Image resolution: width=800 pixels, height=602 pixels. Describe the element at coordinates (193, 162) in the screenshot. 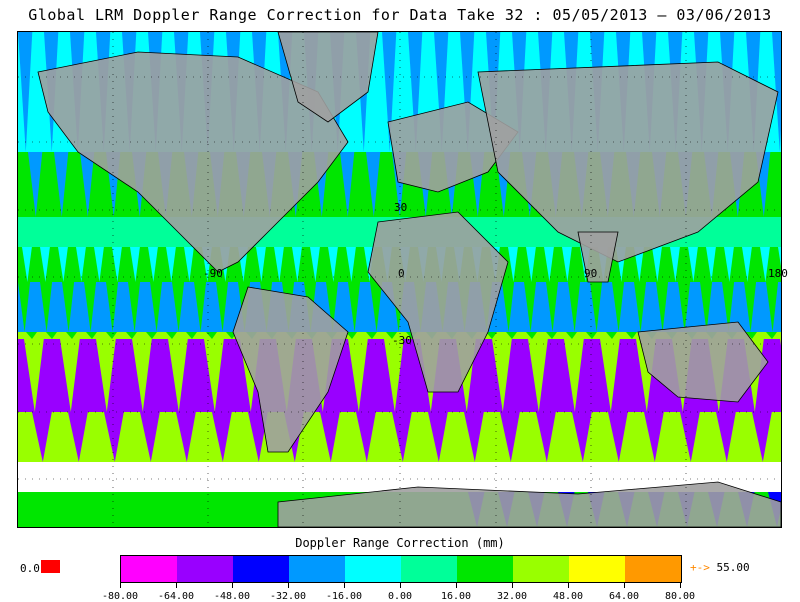

I see `land-north-america` at that location.